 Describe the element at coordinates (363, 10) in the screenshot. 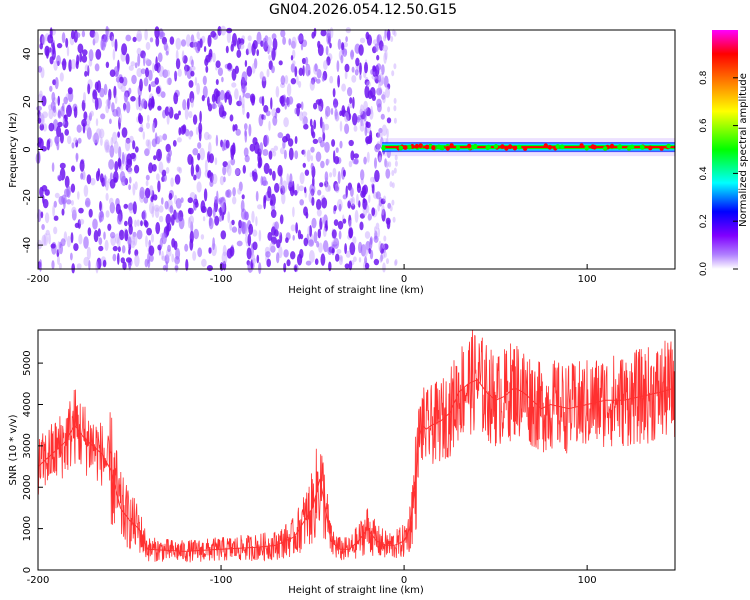

I see `chart-title: GN04.2026.054.12.50.G15` at that location.